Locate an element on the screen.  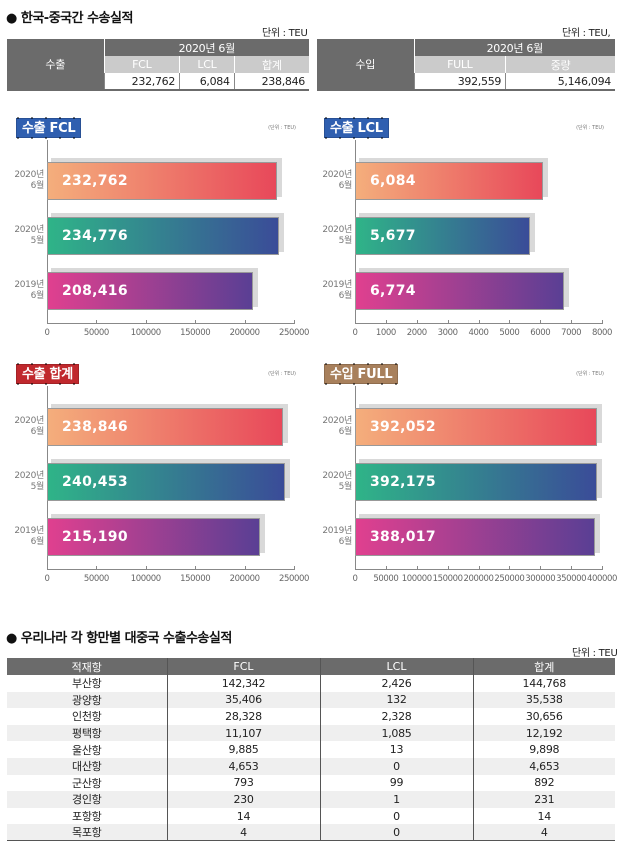
bar-value-label: 5,677 is located at coordinates (393, 236).